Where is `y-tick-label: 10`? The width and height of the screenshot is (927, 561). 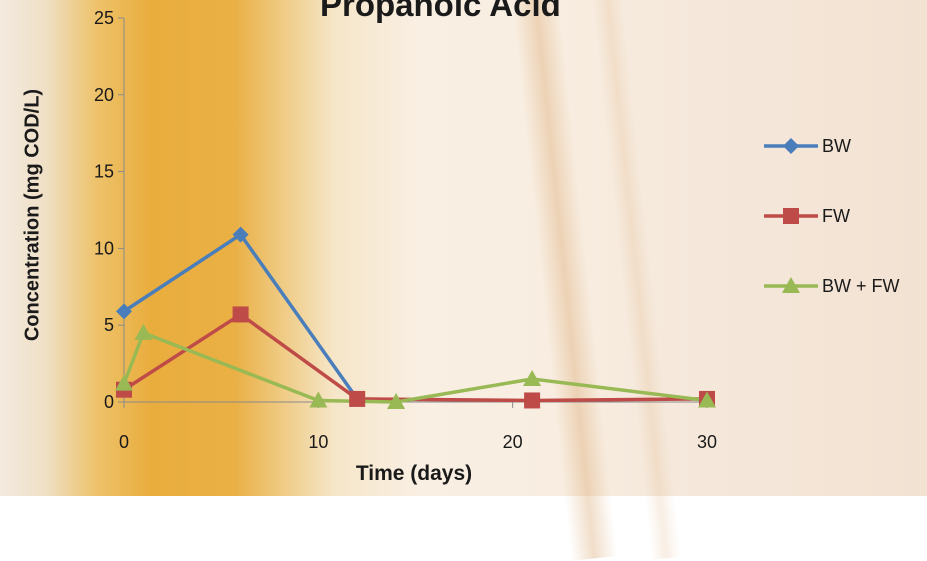
y-tick-label: 10 is located at coordinates (104, 248).